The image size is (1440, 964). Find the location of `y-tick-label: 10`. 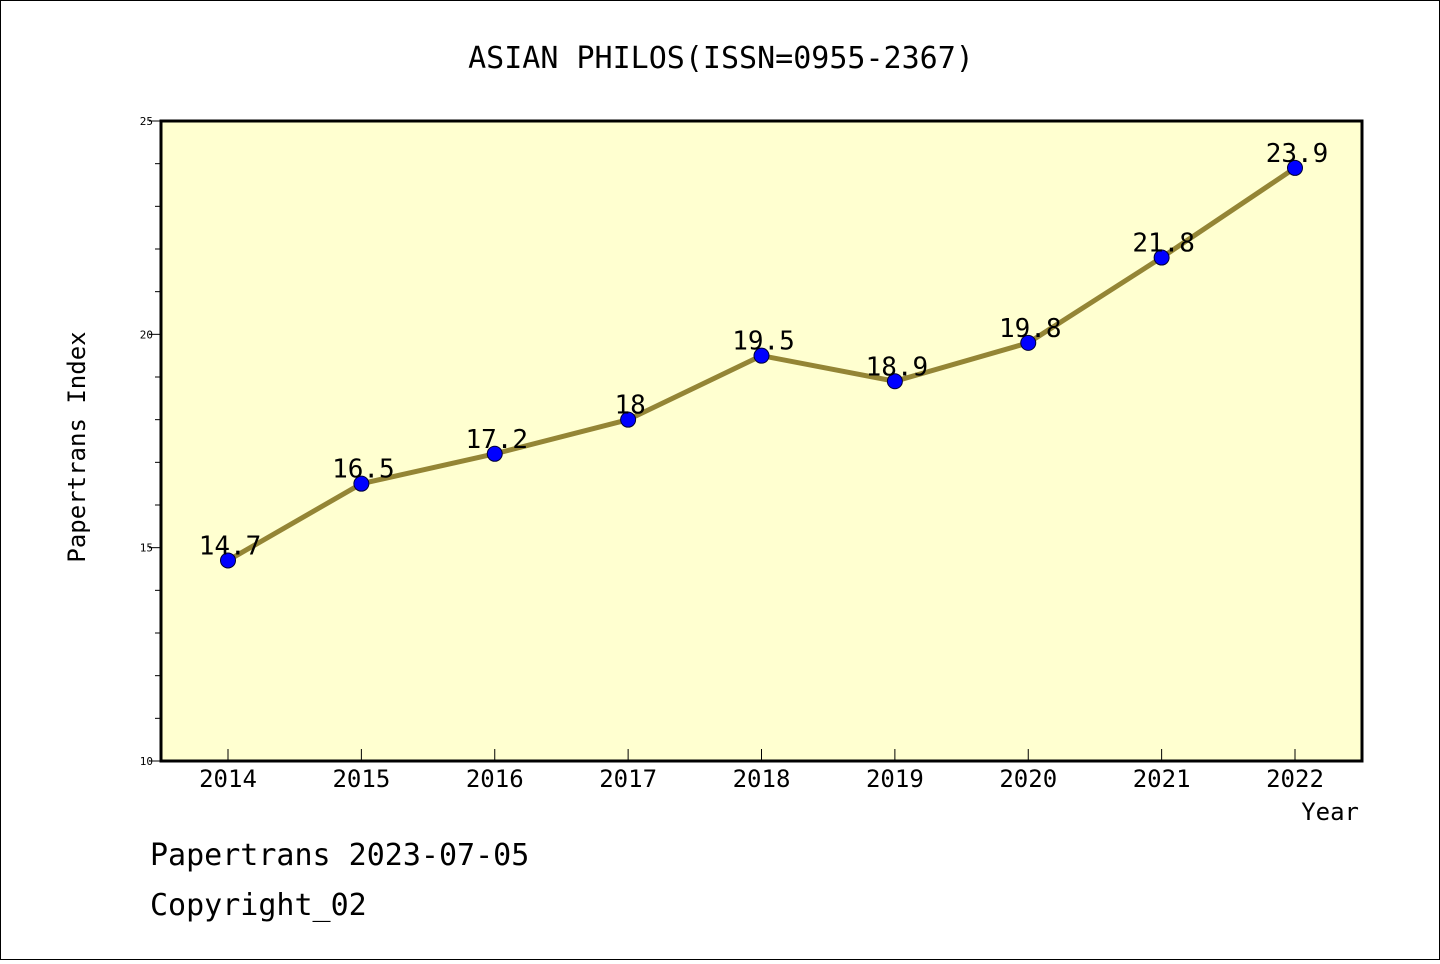

y-tick-label: 10 is located at coordinates (146, 761).